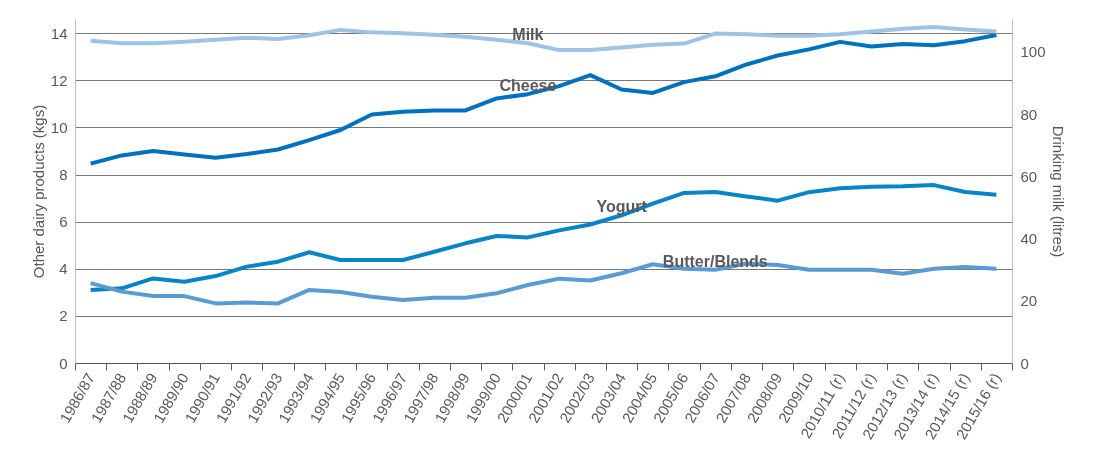 Image resolution: width=1108 pixels, height=457 pixels. Describe the element at coordinates (59, 80) in the screenshot. I see `y-tick-label: 12` at that location.